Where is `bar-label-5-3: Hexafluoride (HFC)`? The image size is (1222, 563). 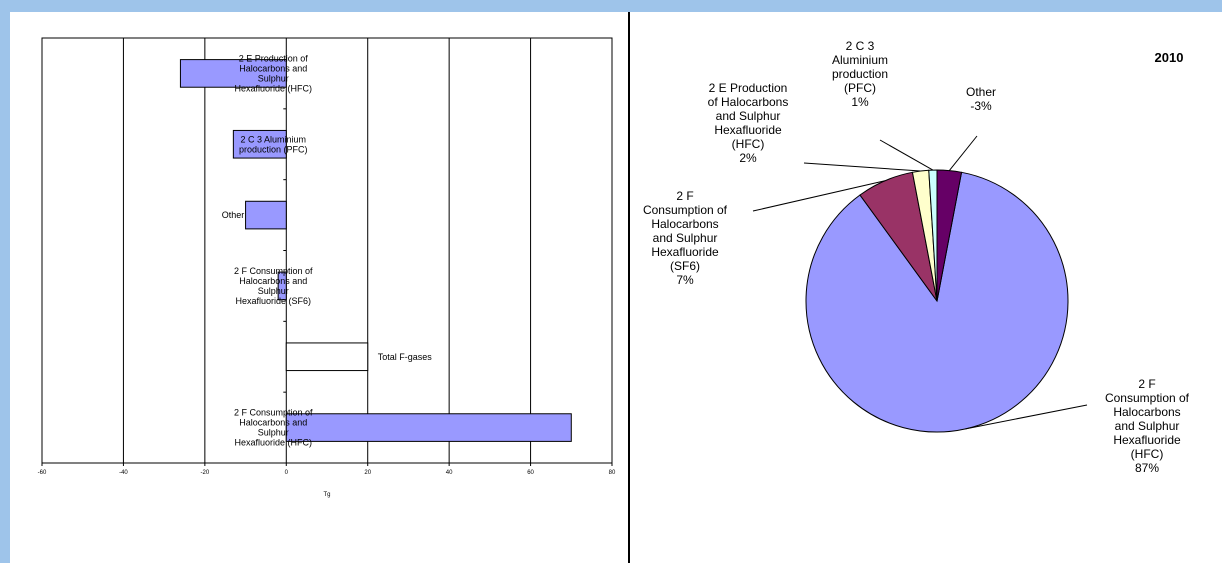
bar-label-5-3: Hexafluoride (HFC) is located at coordinates (274, 443).